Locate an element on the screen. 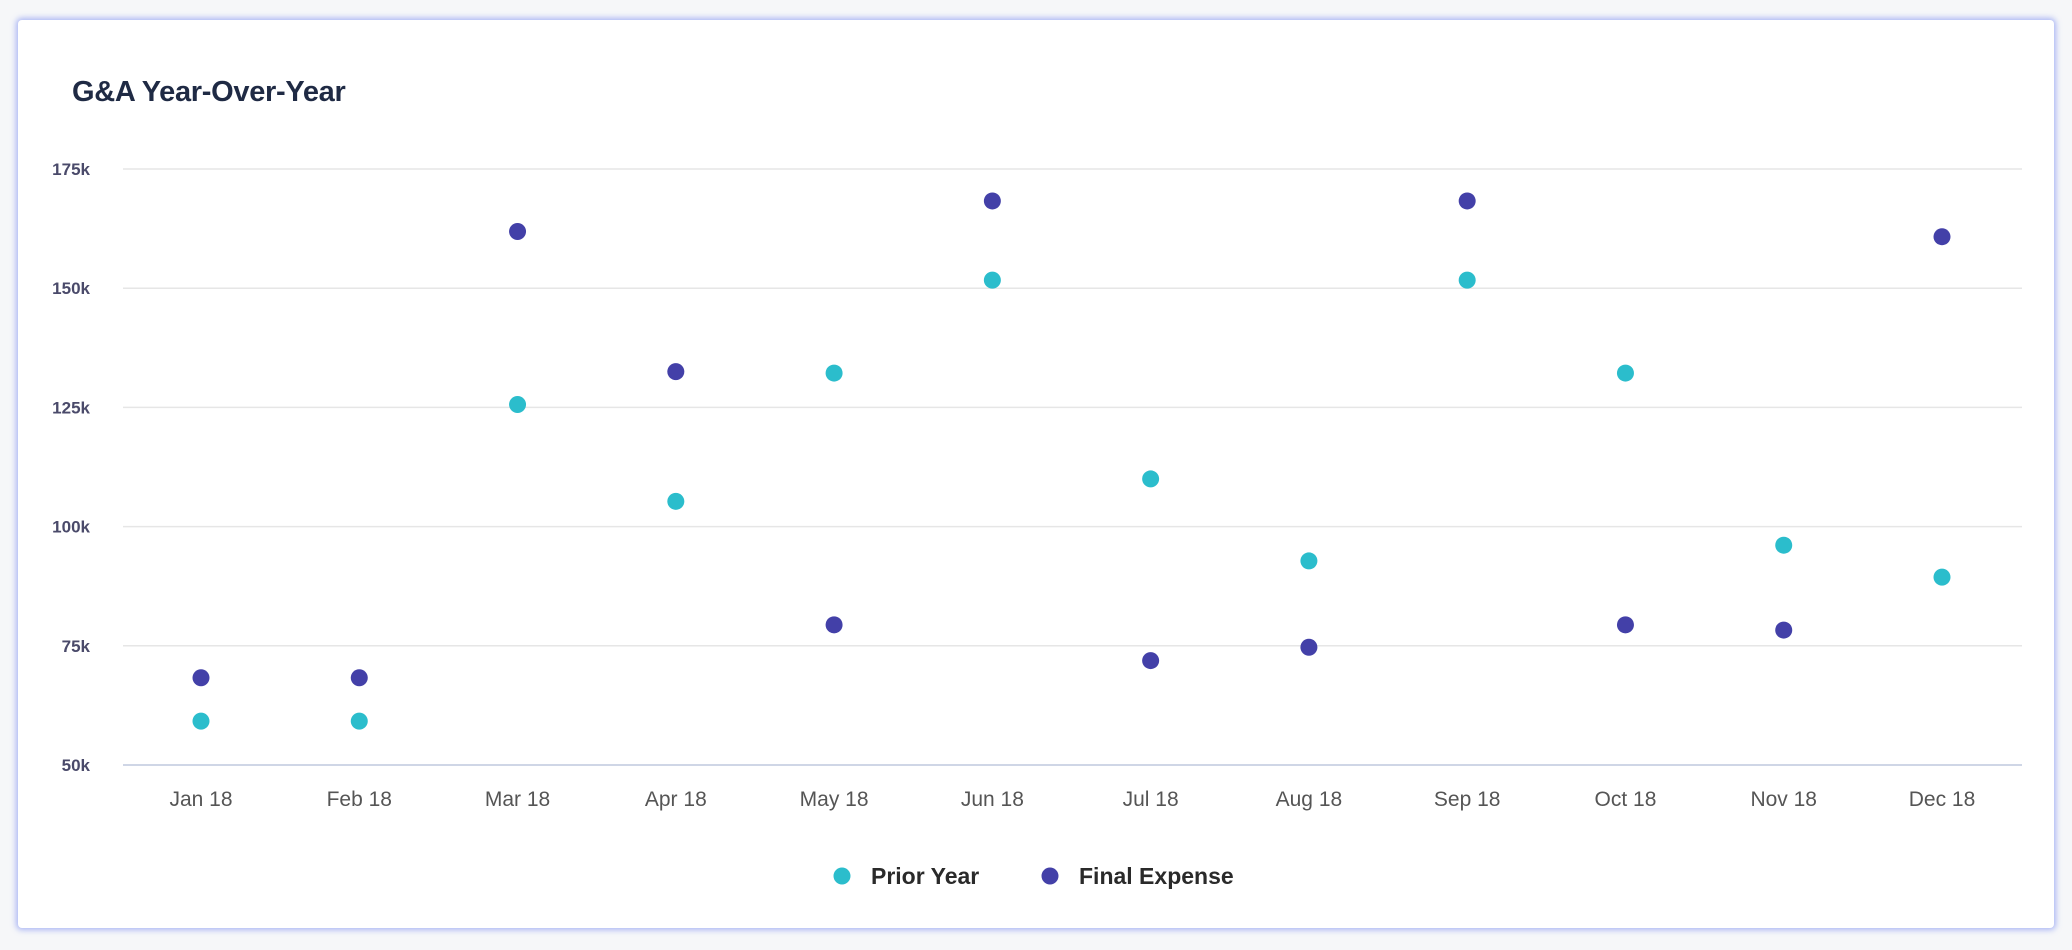  y-axis-ticks: 50k 75k 100k 125k 150k 175k is located at coordinates (71, 467).